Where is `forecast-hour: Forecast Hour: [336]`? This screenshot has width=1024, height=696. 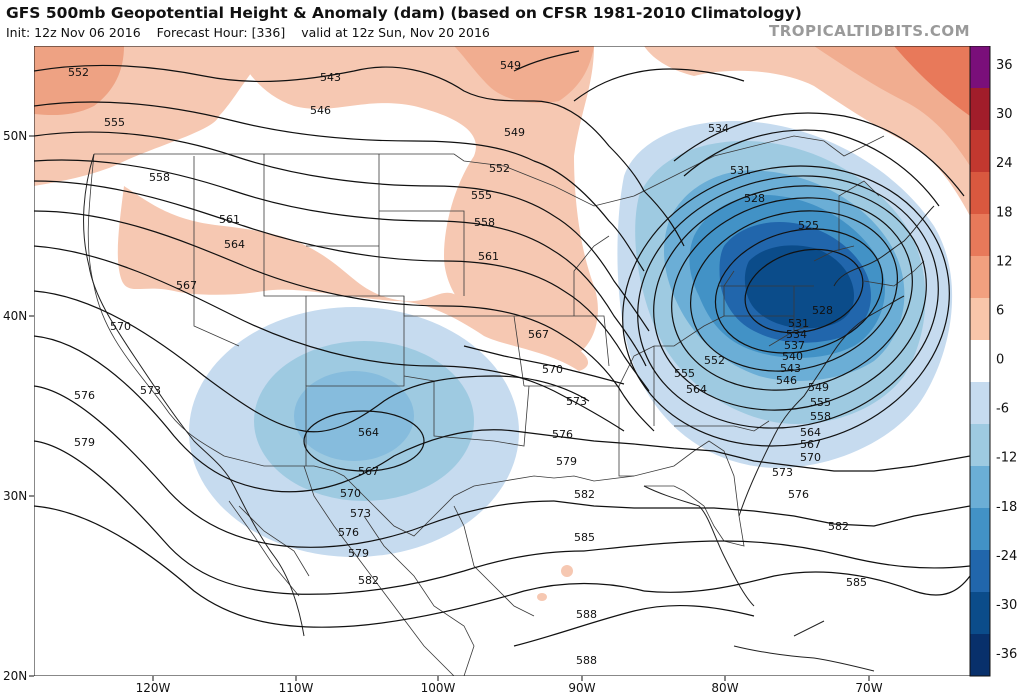
forecast-hour: Forecast Hour: [336] is located at coordinates (221, 32).